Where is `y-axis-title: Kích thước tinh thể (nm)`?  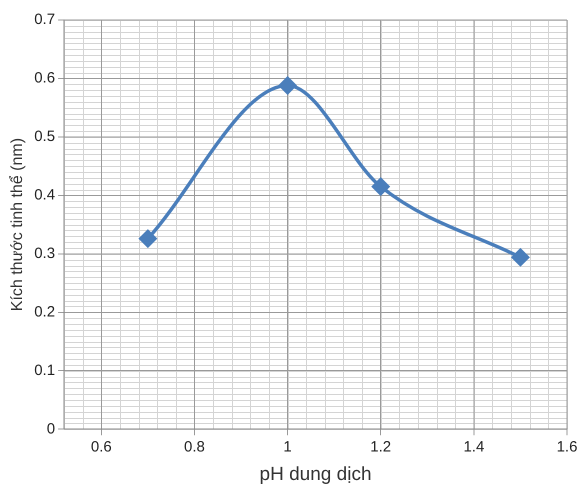
y-axis-title: Kích thước tinh thể (nm) is located at coordinates (17, 225).